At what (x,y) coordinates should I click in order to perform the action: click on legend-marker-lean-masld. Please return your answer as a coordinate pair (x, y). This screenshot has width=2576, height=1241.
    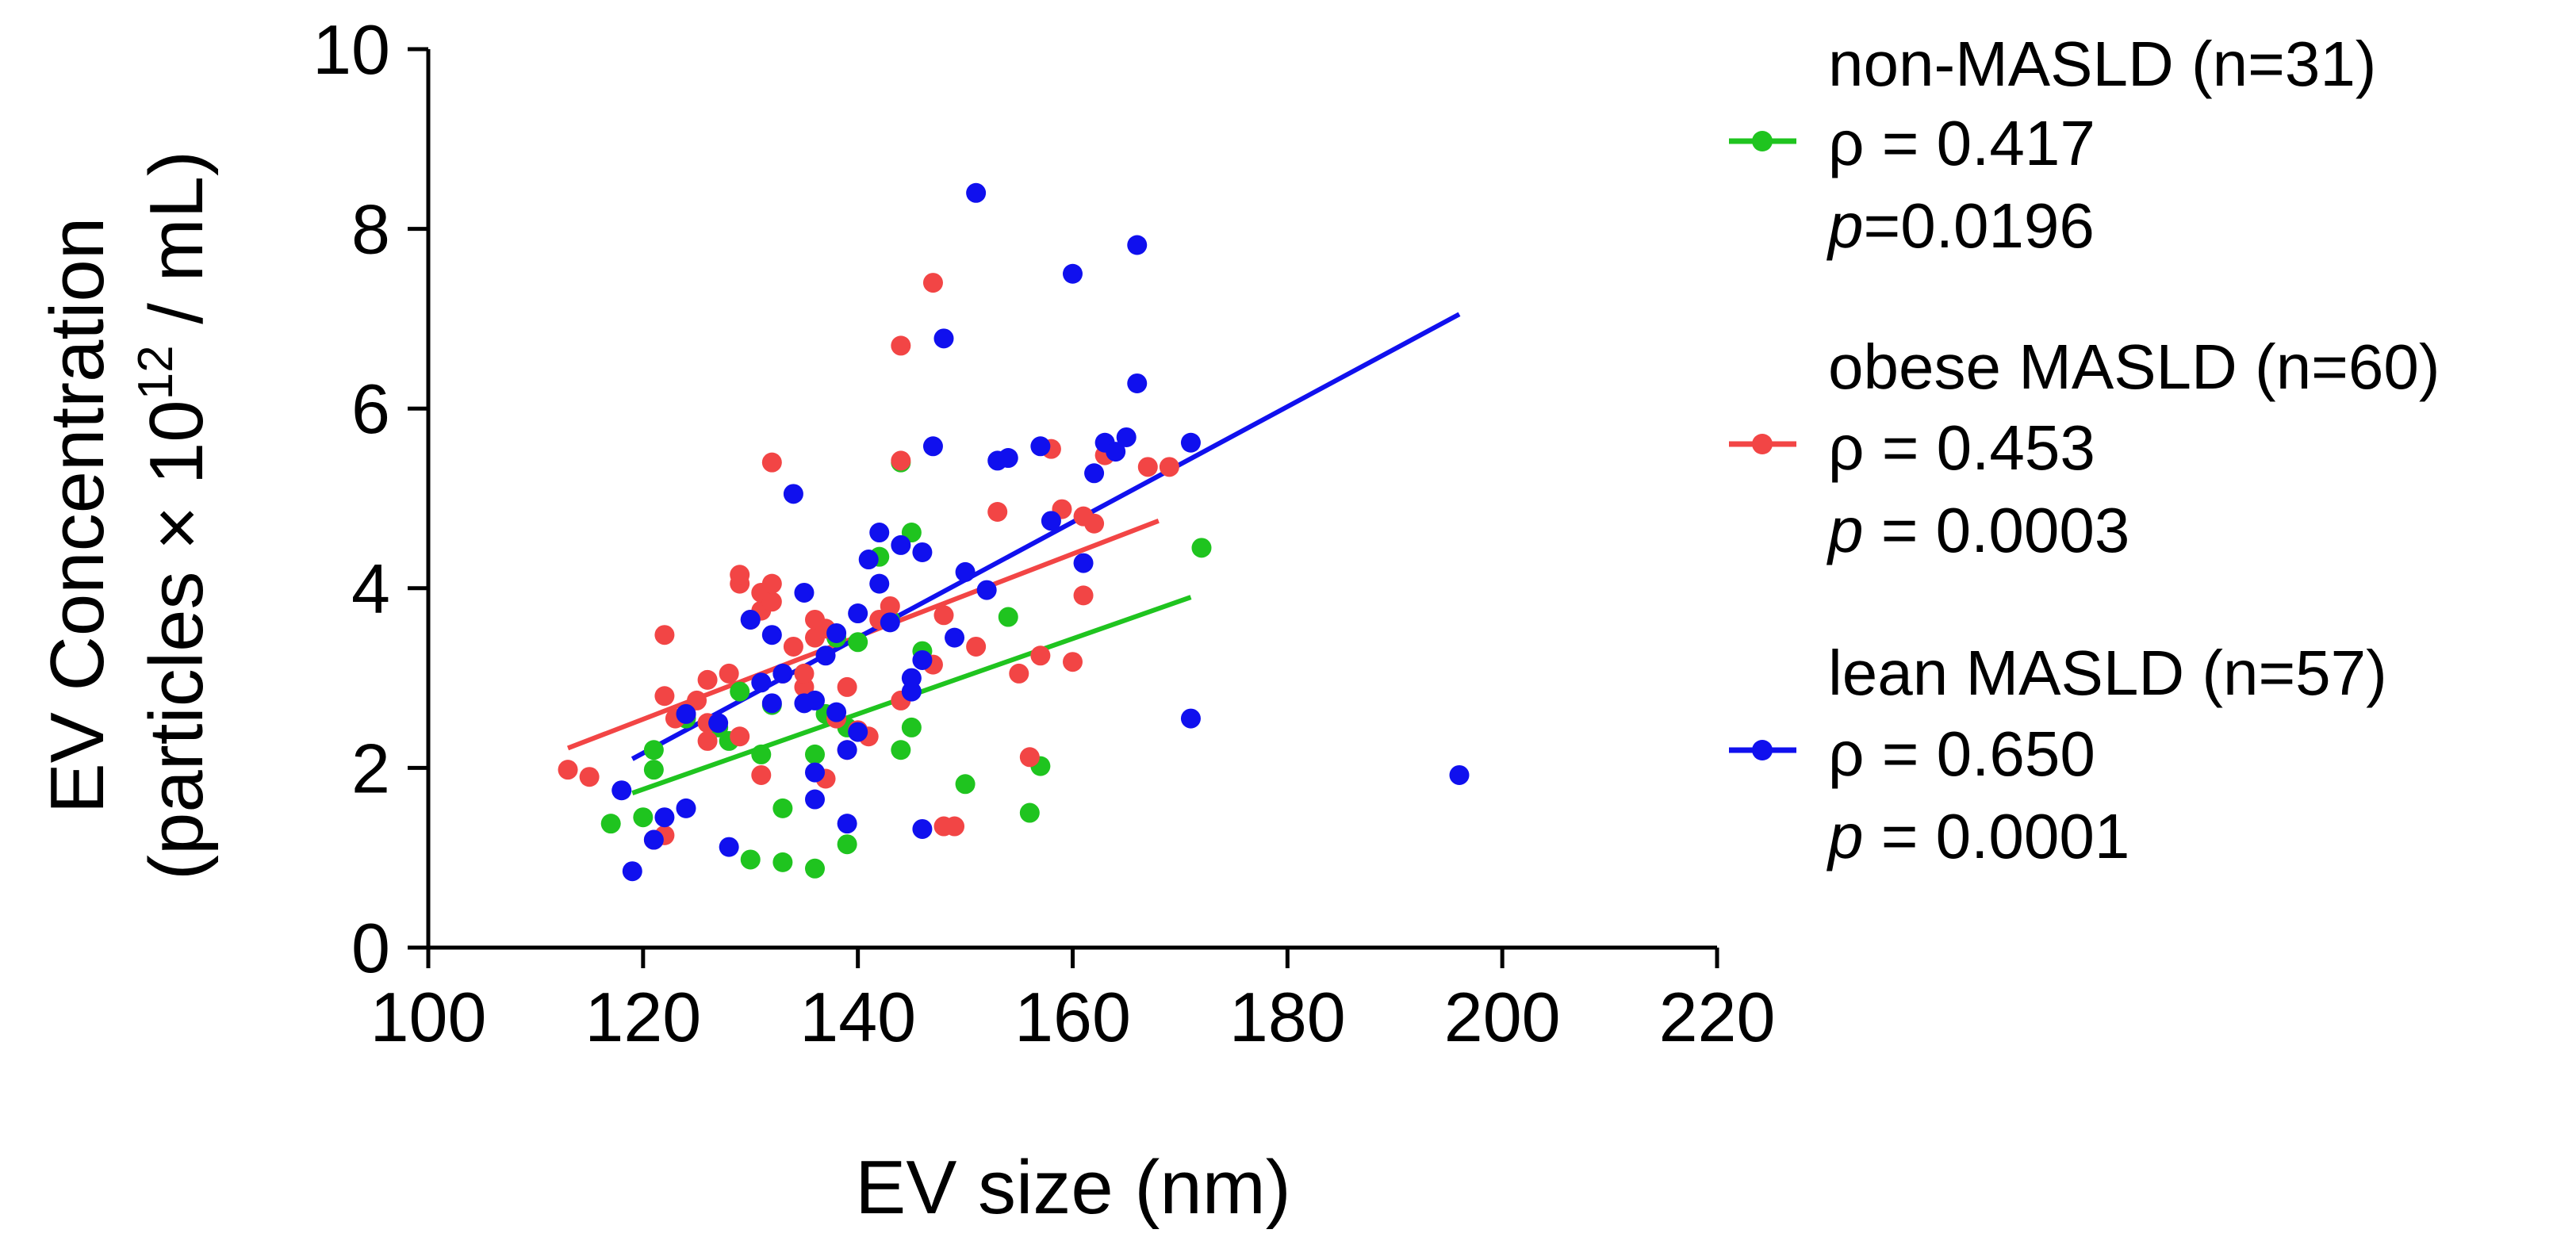
    Looking at the image, I should click on (1763, 750).